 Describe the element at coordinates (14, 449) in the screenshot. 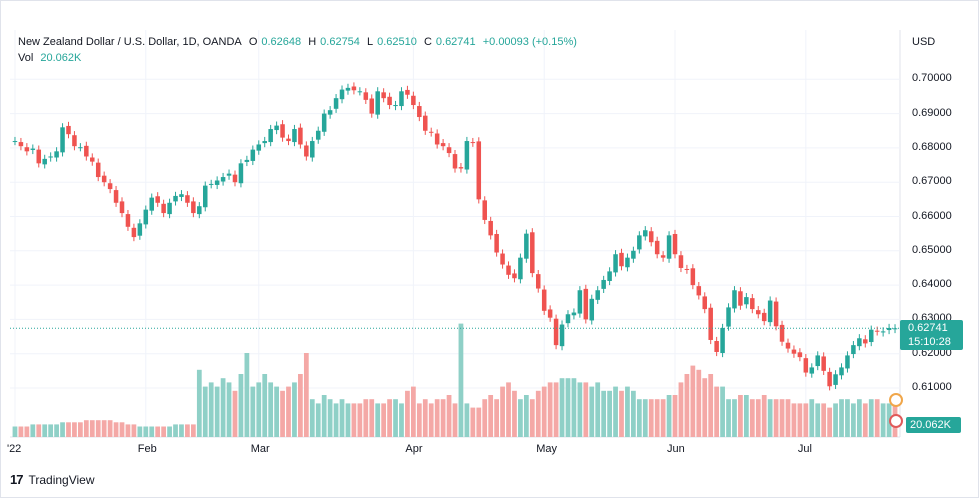

I see `x-tick-label: '22` at that location.